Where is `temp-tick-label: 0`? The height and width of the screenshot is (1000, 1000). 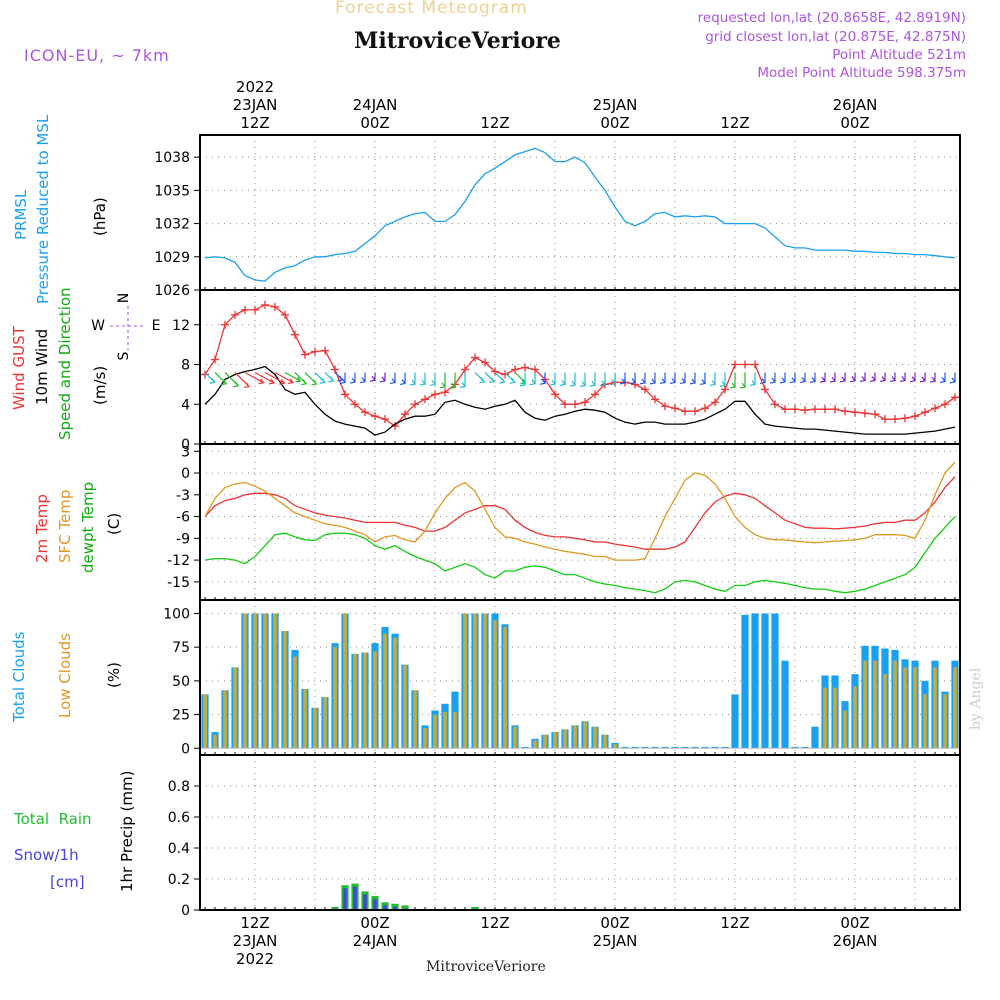 temp-tick-label: 0 is located at coordinates (185, 474).